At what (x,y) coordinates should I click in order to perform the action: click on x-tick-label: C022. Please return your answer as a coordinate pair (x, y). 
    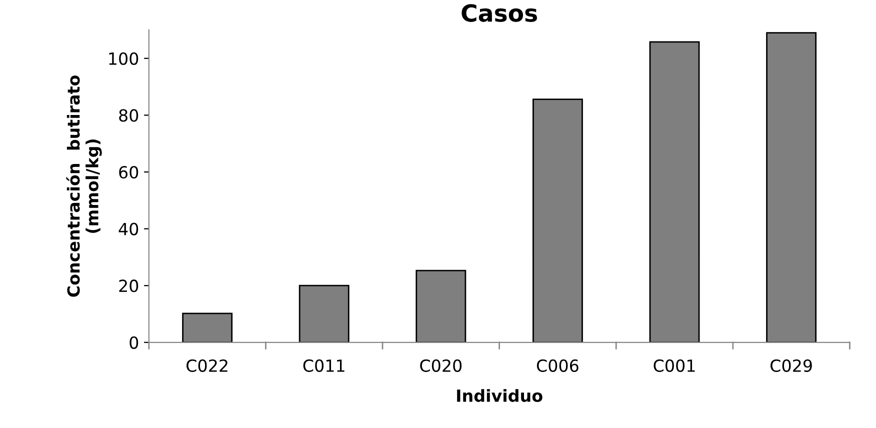
    Looking at the image, I should click on (207, 365).